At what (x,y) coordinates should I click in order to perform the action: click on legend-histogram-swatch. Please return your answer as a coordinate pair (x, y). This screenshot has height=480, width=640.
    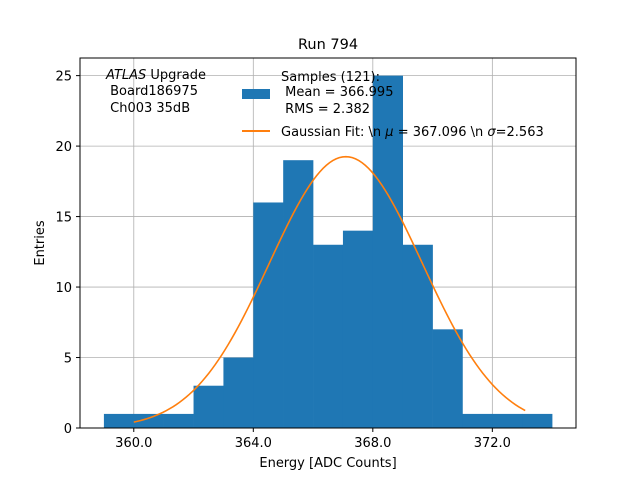
    Looking at the image, I should click on (256, 94).